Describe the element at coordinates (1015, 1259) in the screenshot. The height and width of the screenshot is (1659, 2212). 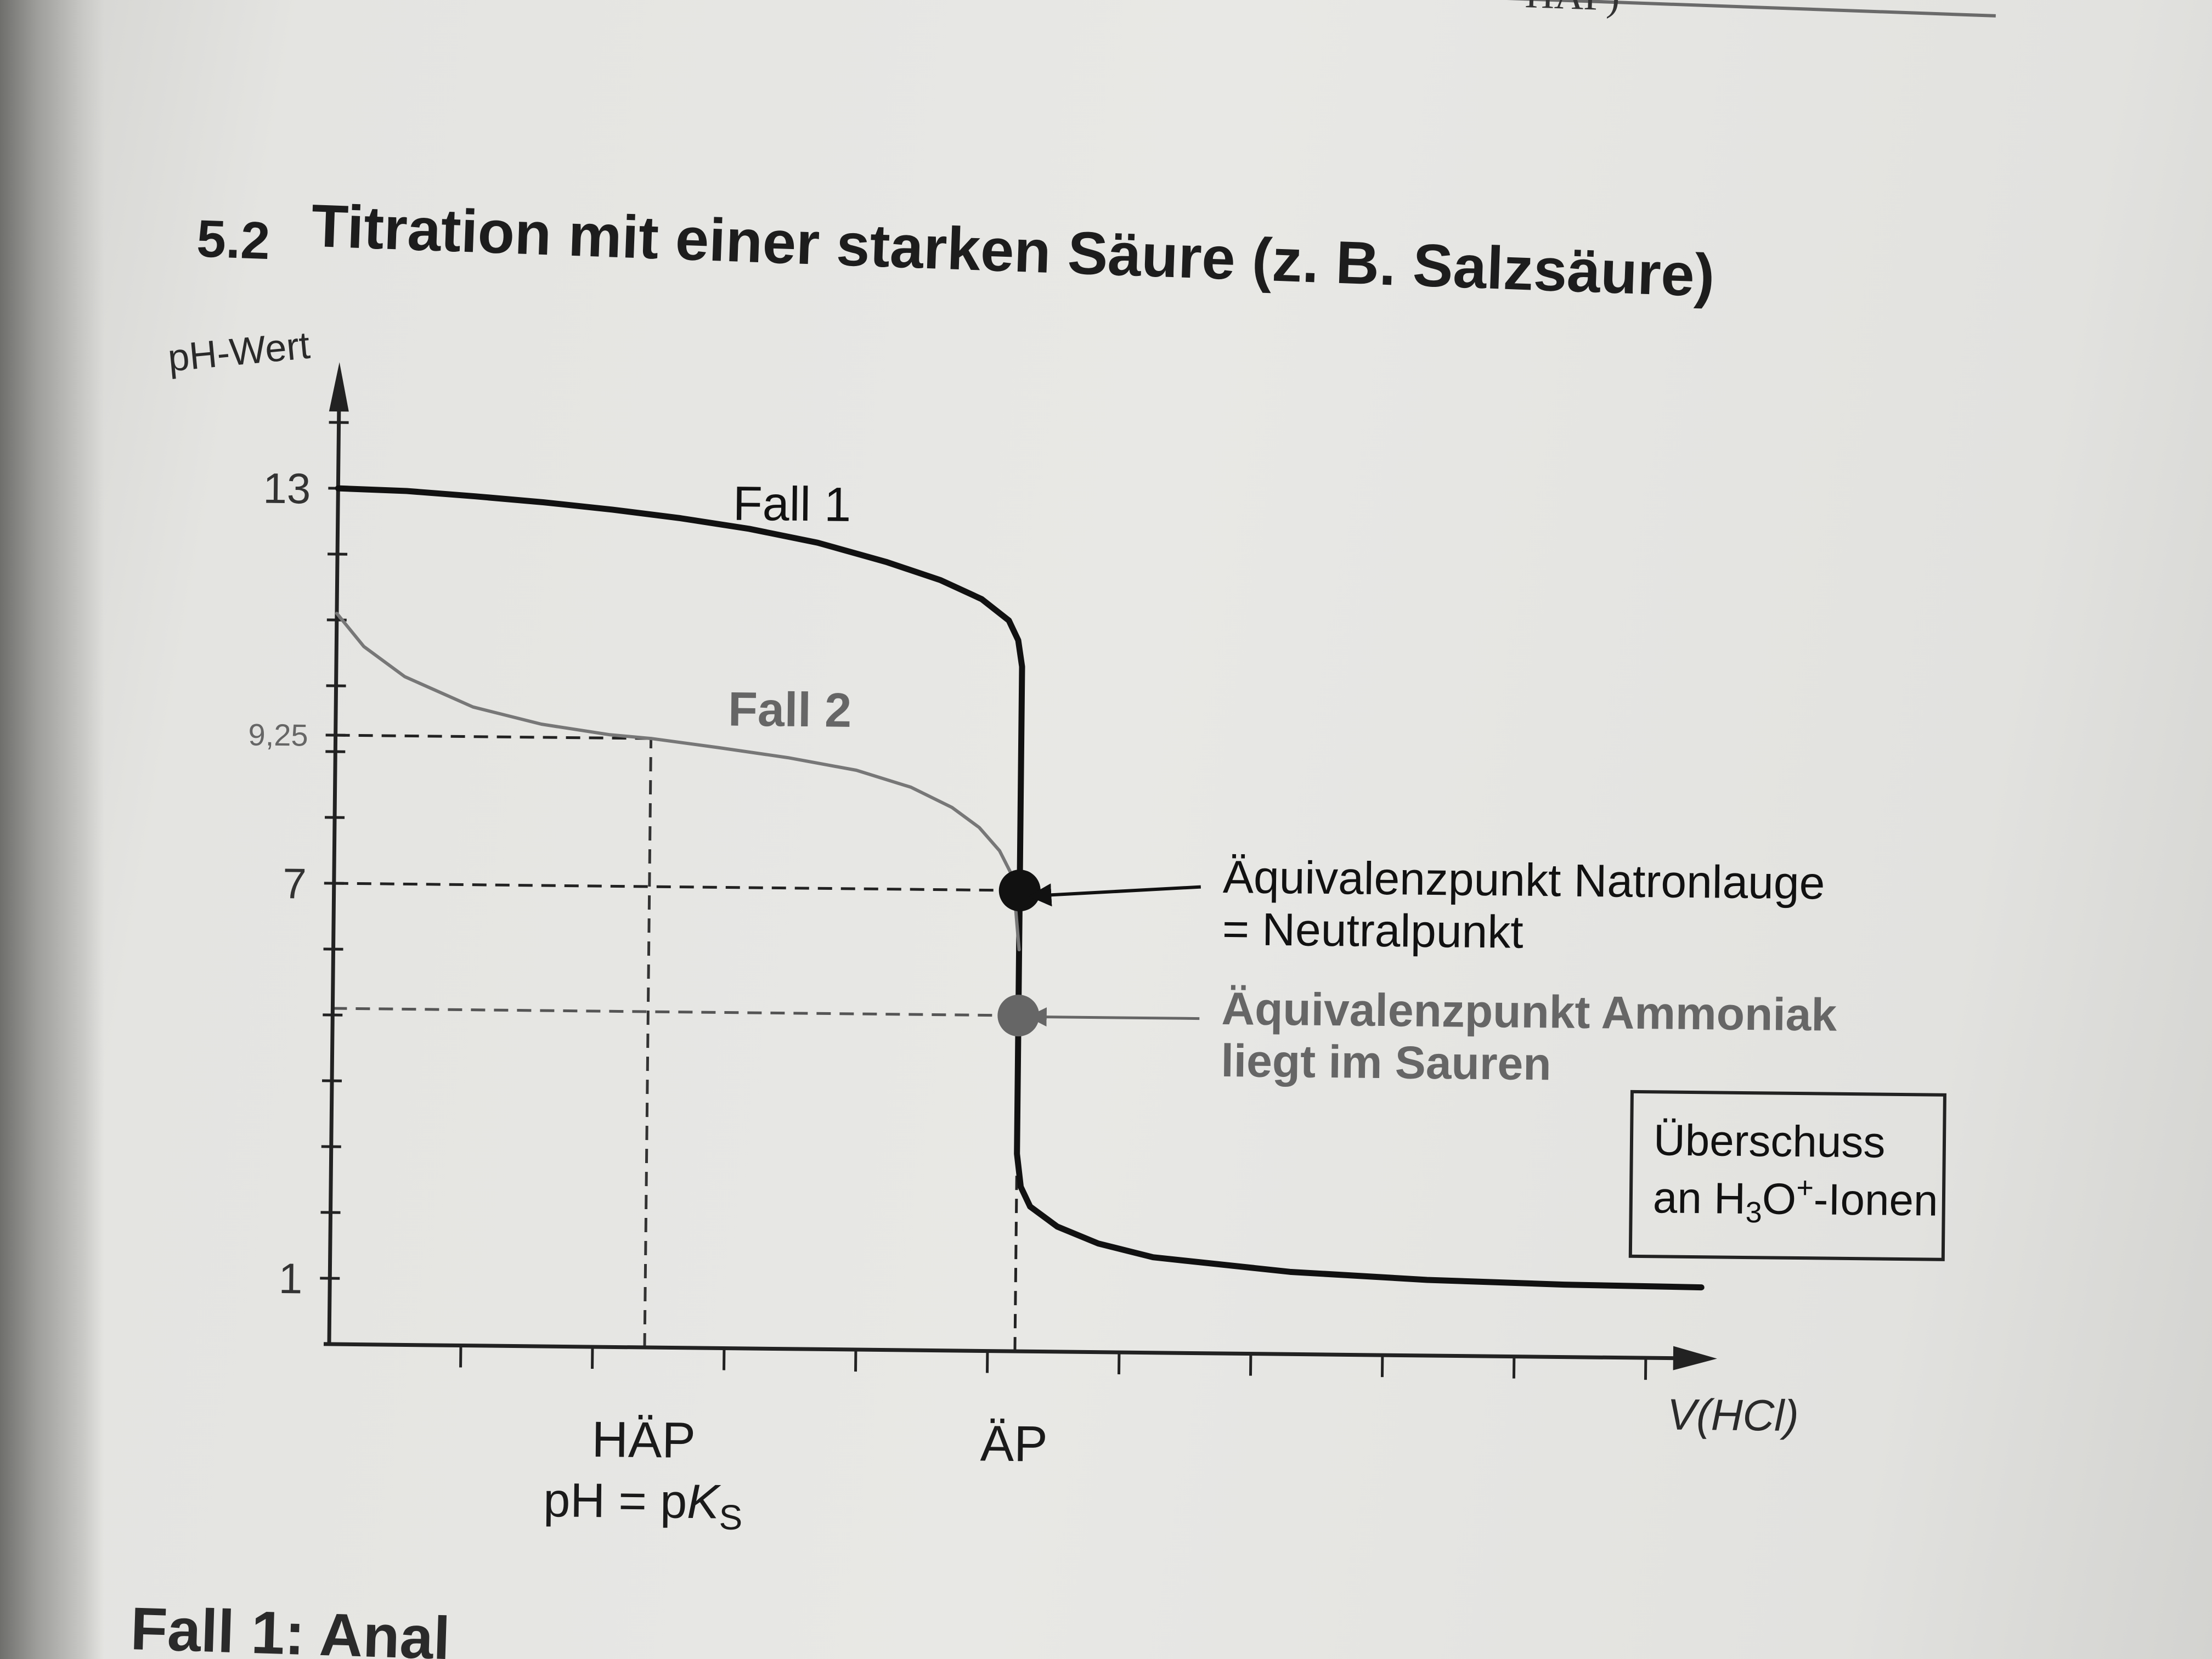
I see `aep-vertical-line` at that location.